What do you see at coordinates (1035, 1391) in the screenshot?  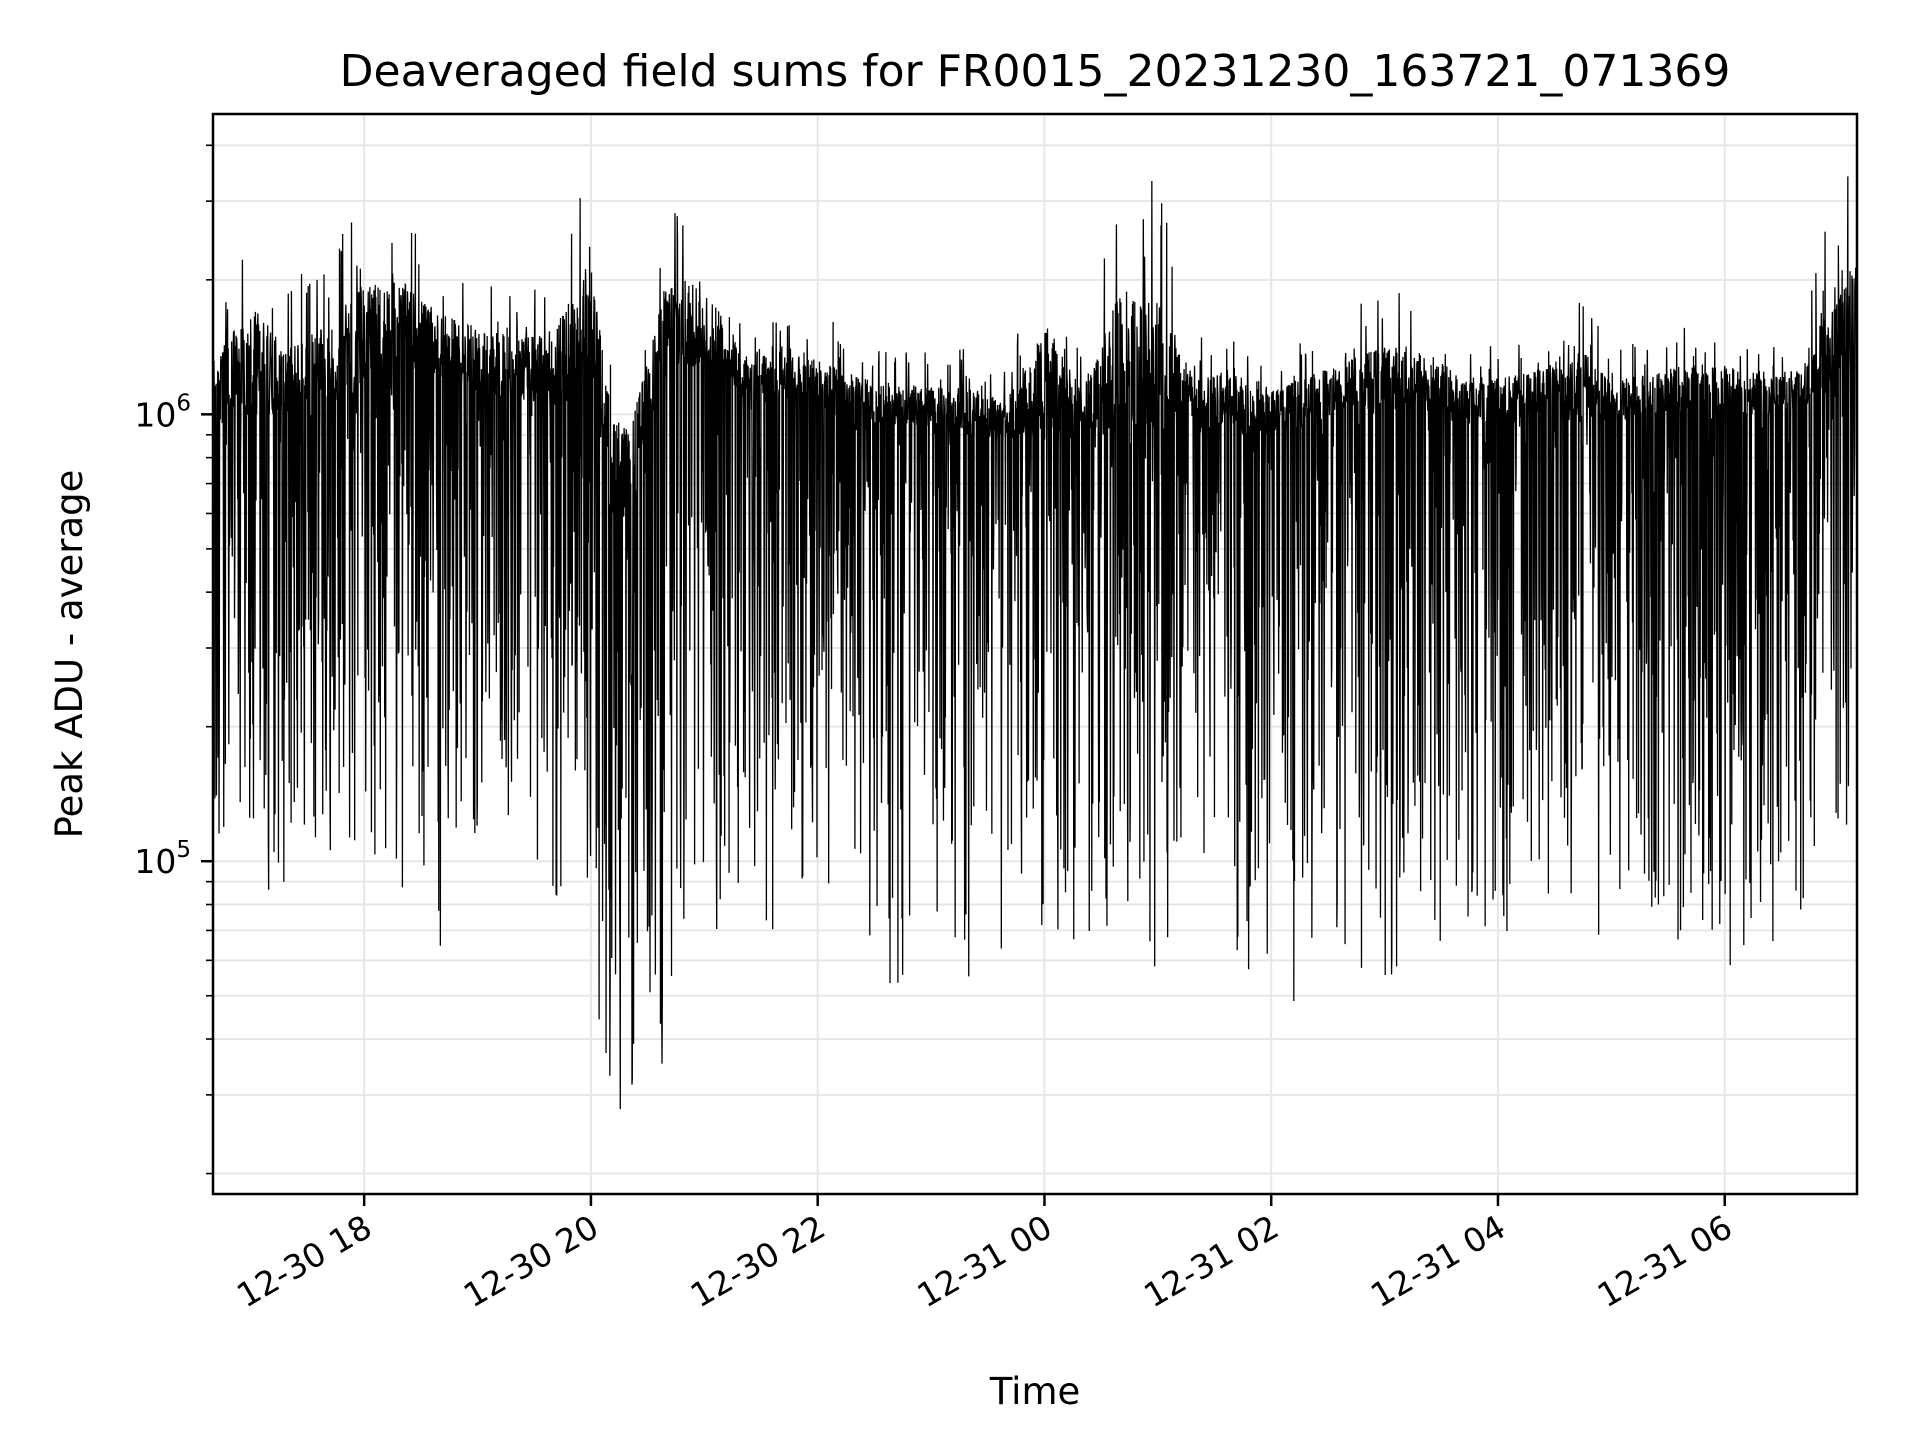 I see `x-axis-label: Time` at bounding box center [1035, 1391].